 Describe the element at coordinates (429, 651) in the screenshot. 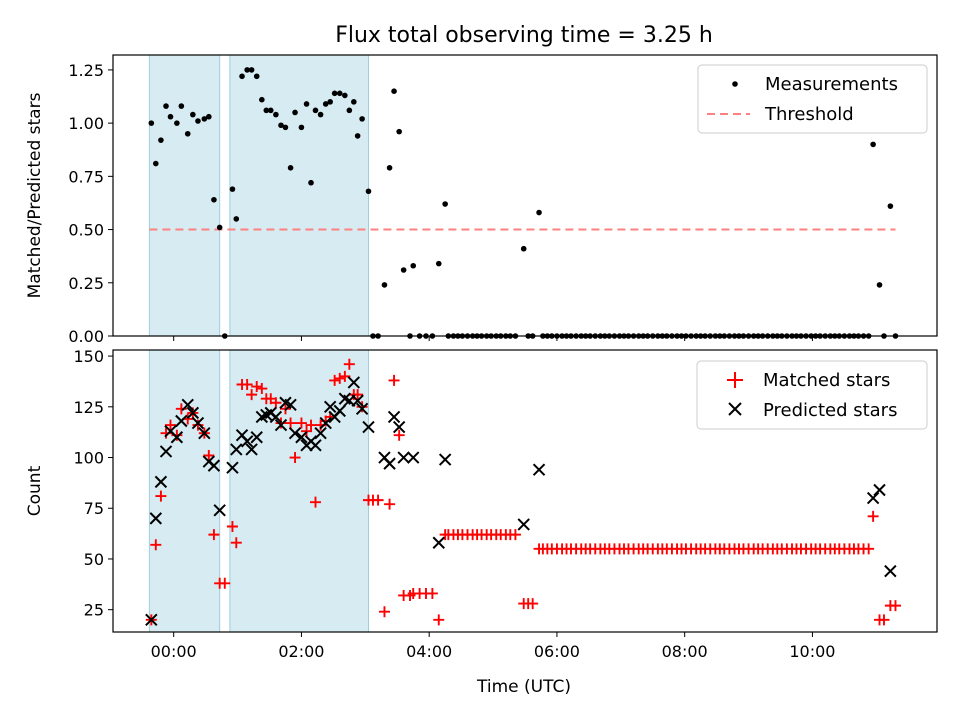

I see `x-tick-label: 04:00` at that location.